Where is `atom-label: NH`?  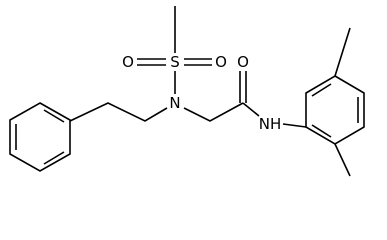
atom-label: NH is located at coordinates (270, 124).